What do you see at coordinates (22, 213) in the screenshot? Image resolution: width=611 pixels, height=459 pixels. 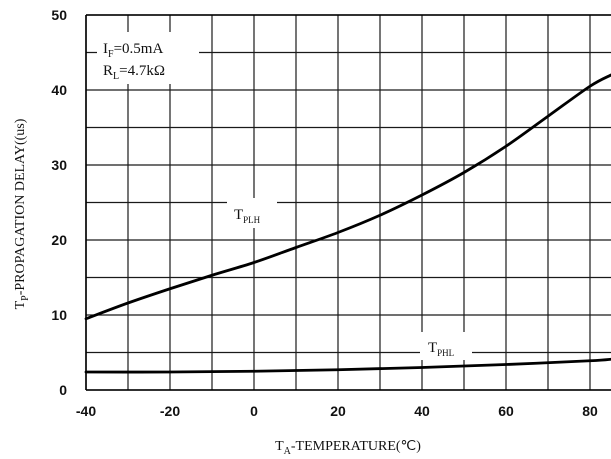 I see `y-axis-title: TP-PROPAGATION DELAY((us)` at bounding box center [22, 213].